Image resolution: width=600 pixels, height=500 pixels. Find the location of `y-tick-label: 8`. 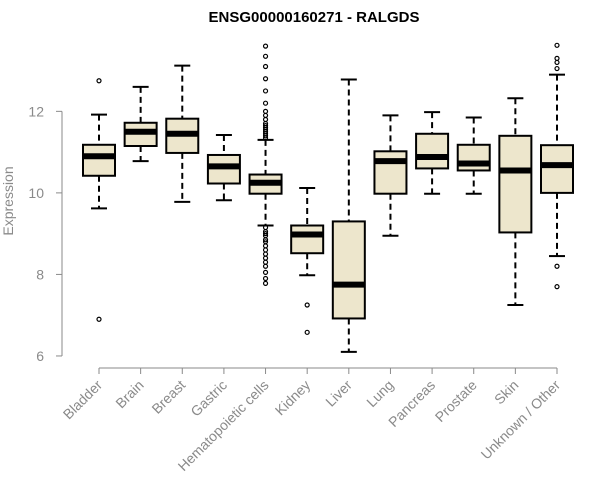

y-tick-label: 8 is located at coordinates (40, 274).